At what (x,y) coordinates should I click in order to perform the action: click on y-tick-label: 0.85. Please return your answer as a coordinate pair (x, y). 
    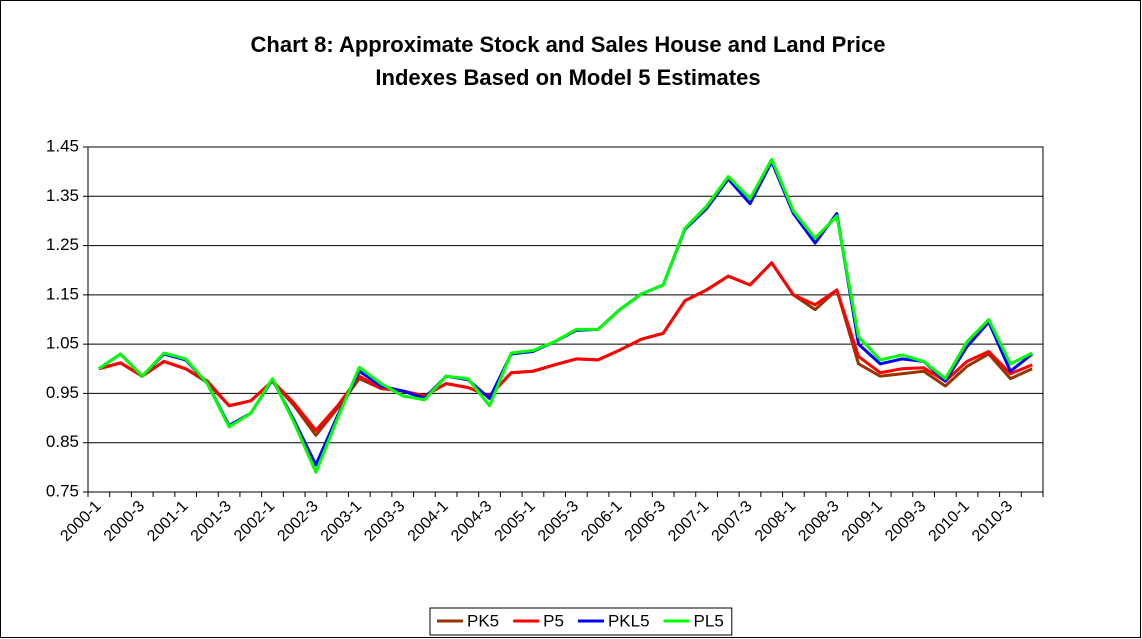
    Looking at the image, I should click on (62, 441).